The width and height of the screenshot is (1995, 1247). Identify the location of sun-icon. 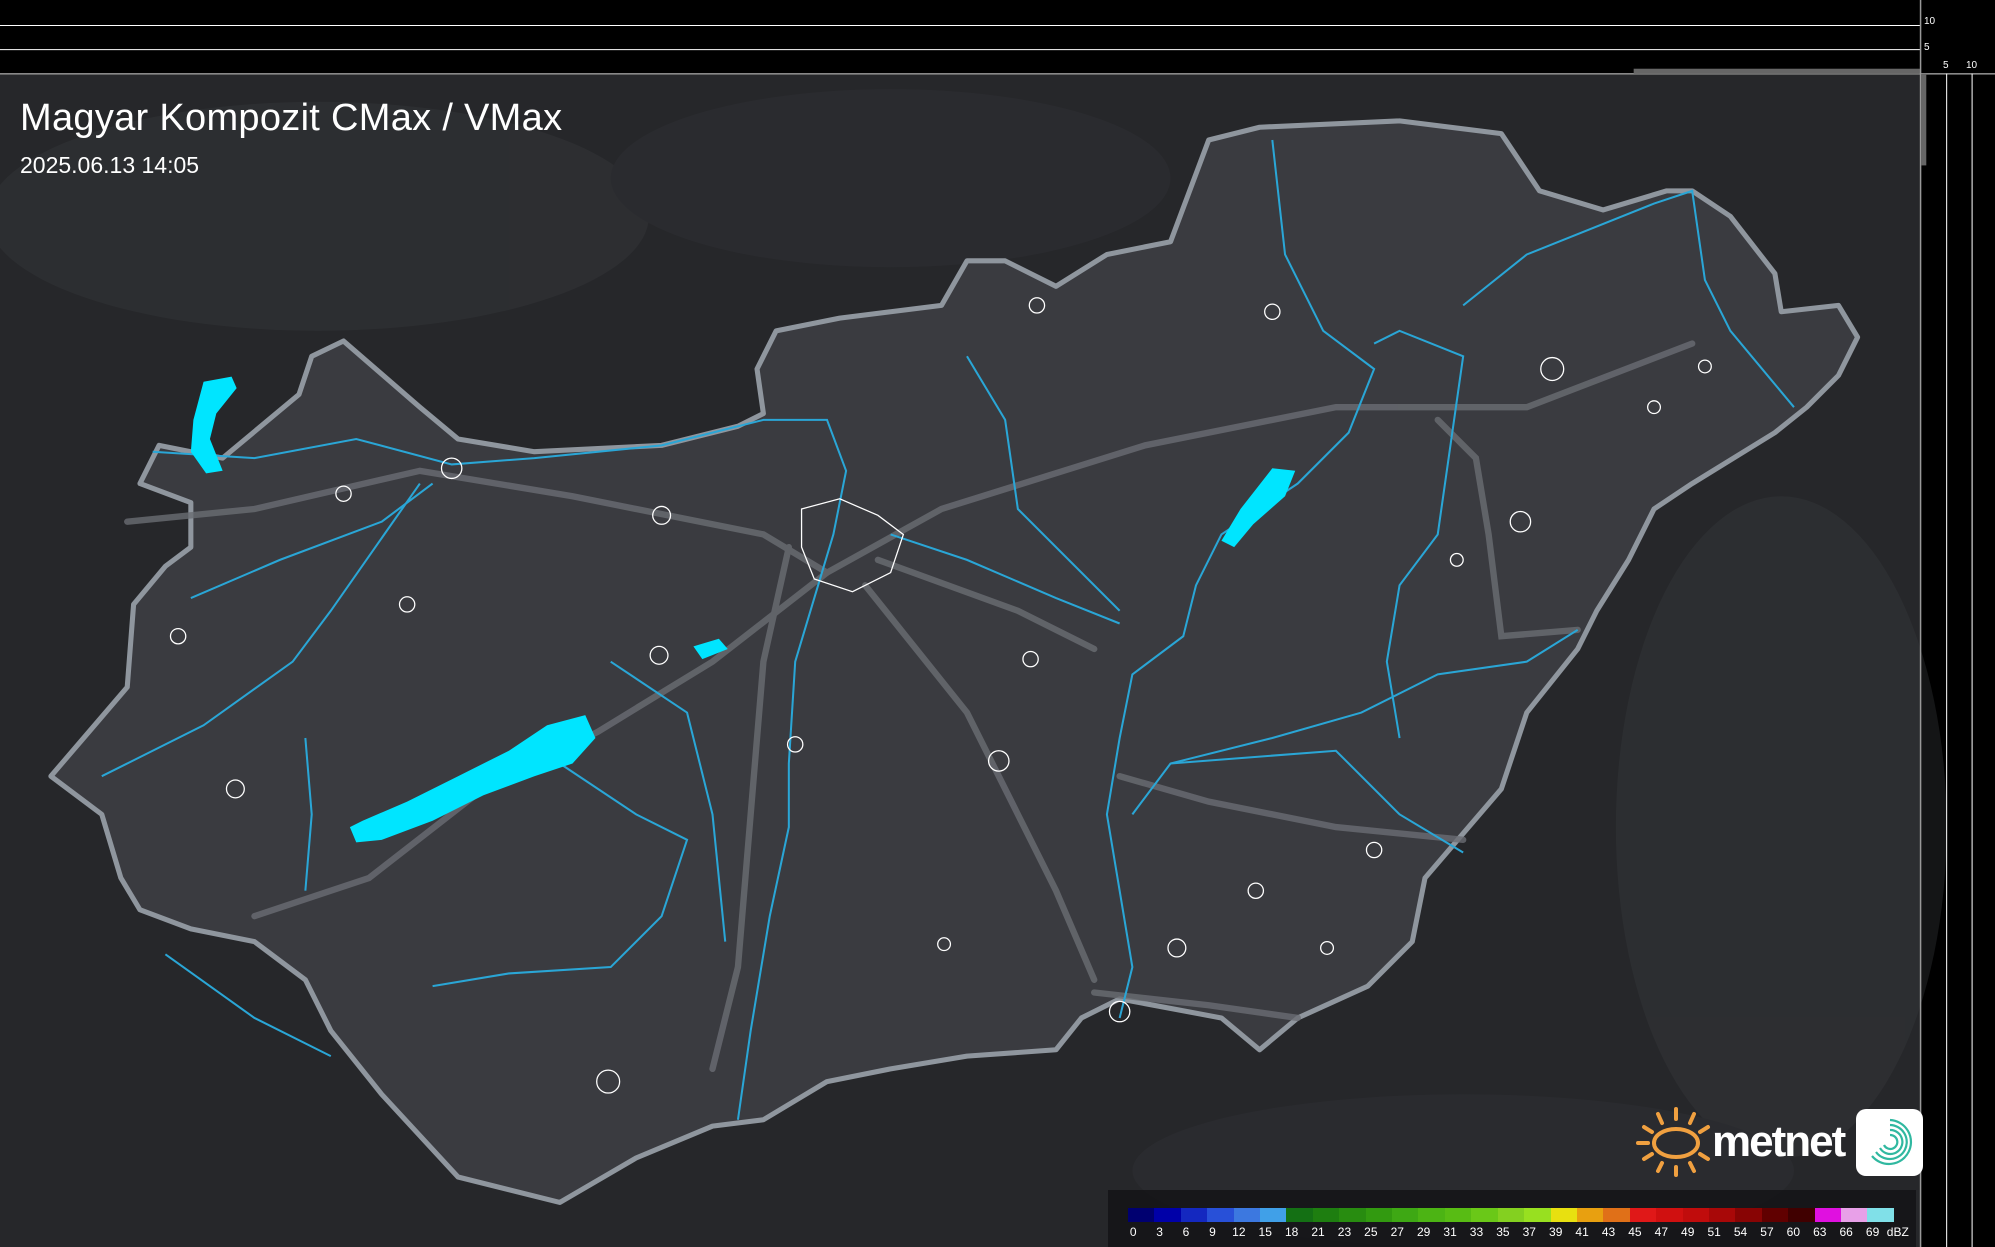
(1673, 1142).